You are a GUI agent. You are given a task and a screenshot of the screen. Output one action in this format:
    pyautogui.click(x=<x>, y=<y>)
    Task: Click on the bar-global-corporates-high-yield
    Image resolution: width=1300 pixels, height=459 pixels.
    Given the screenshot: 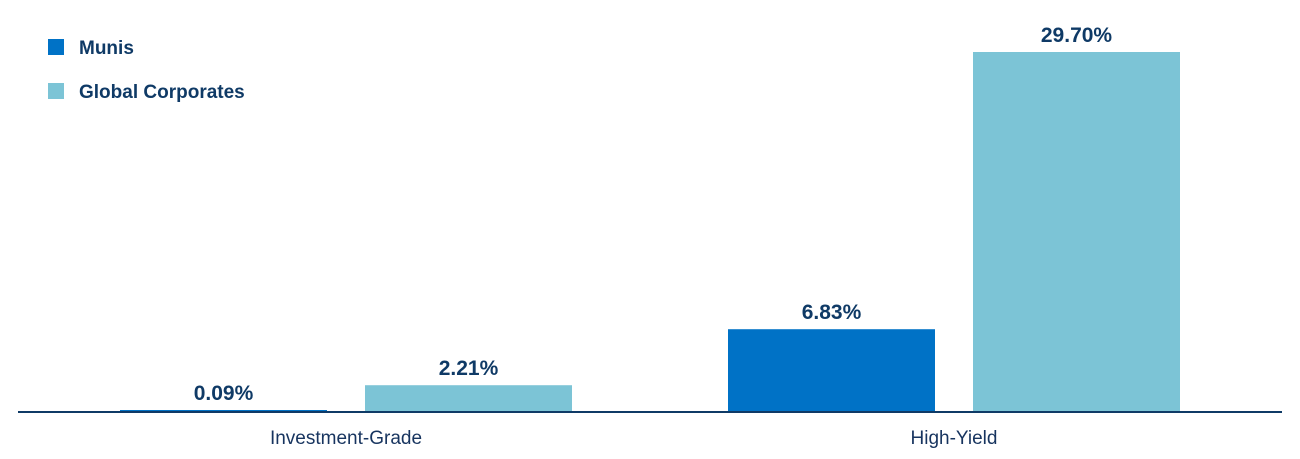 What is the action you would take?
    pyautogui.click(x=1076, y=232)
    